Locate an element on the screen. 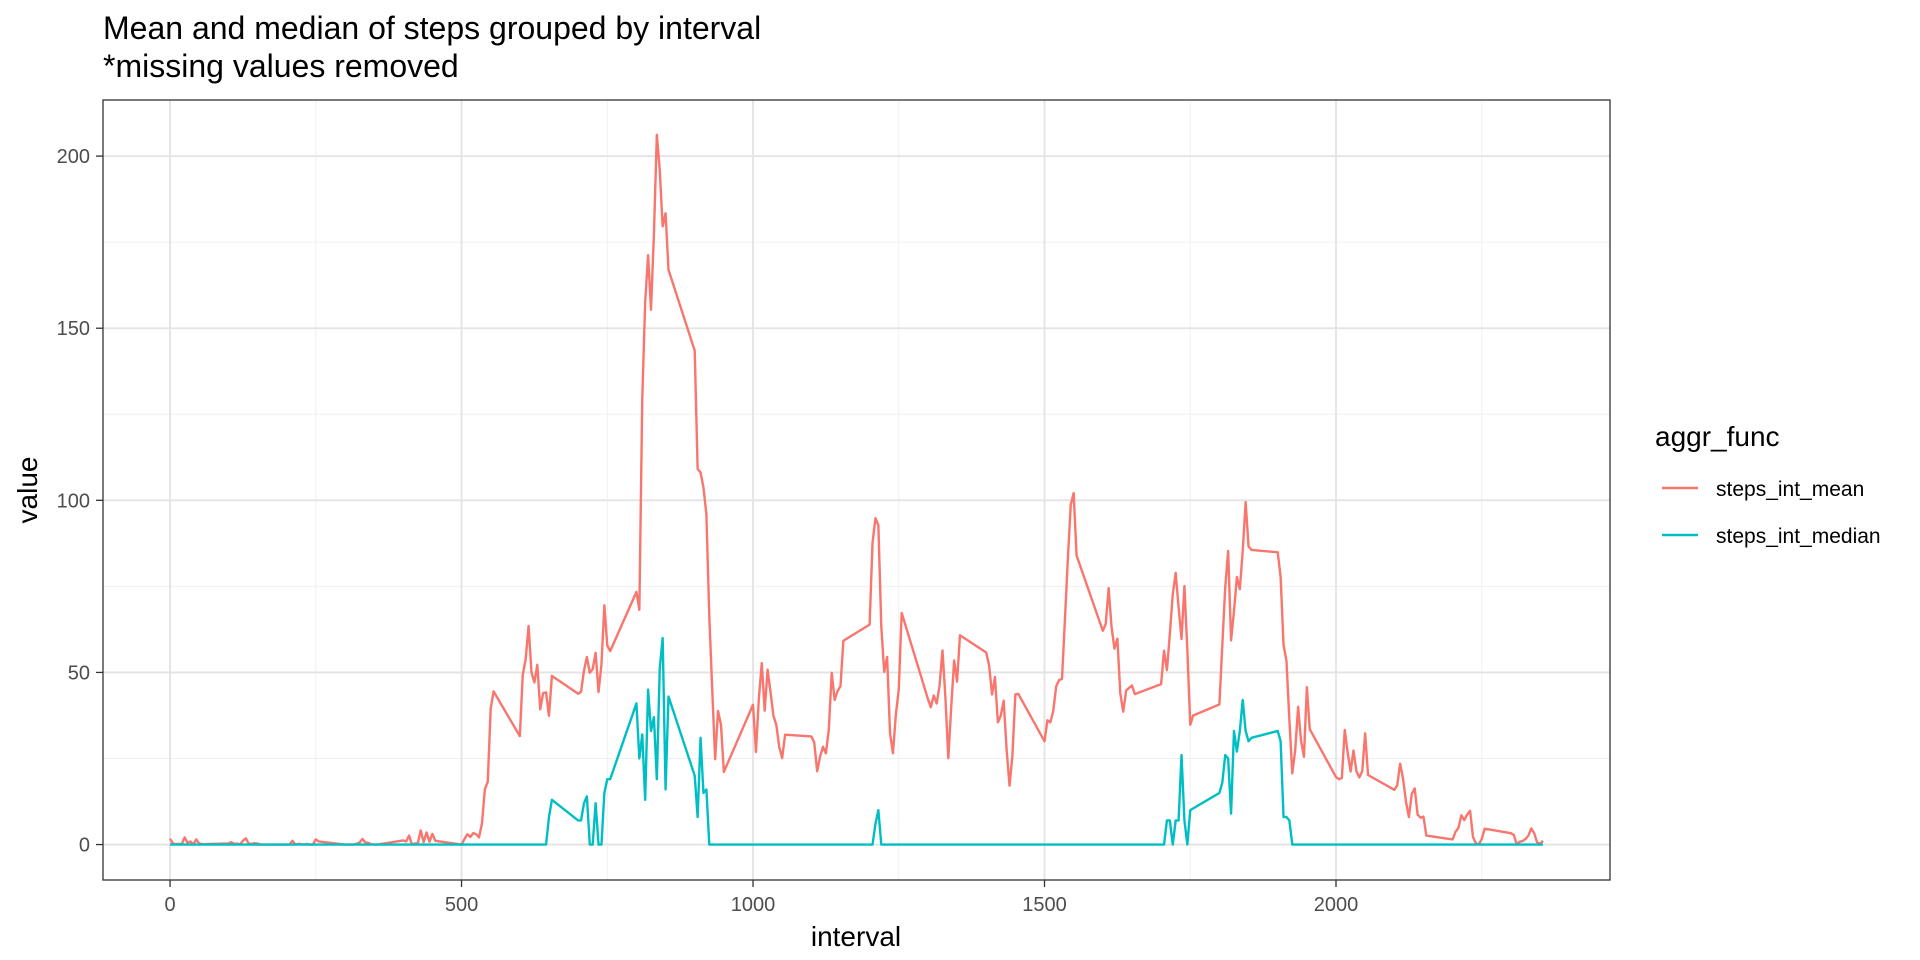 The height and width of the screenshot is (960, 1920). x-tick-label: 500 is located at coordinates (461, 905).